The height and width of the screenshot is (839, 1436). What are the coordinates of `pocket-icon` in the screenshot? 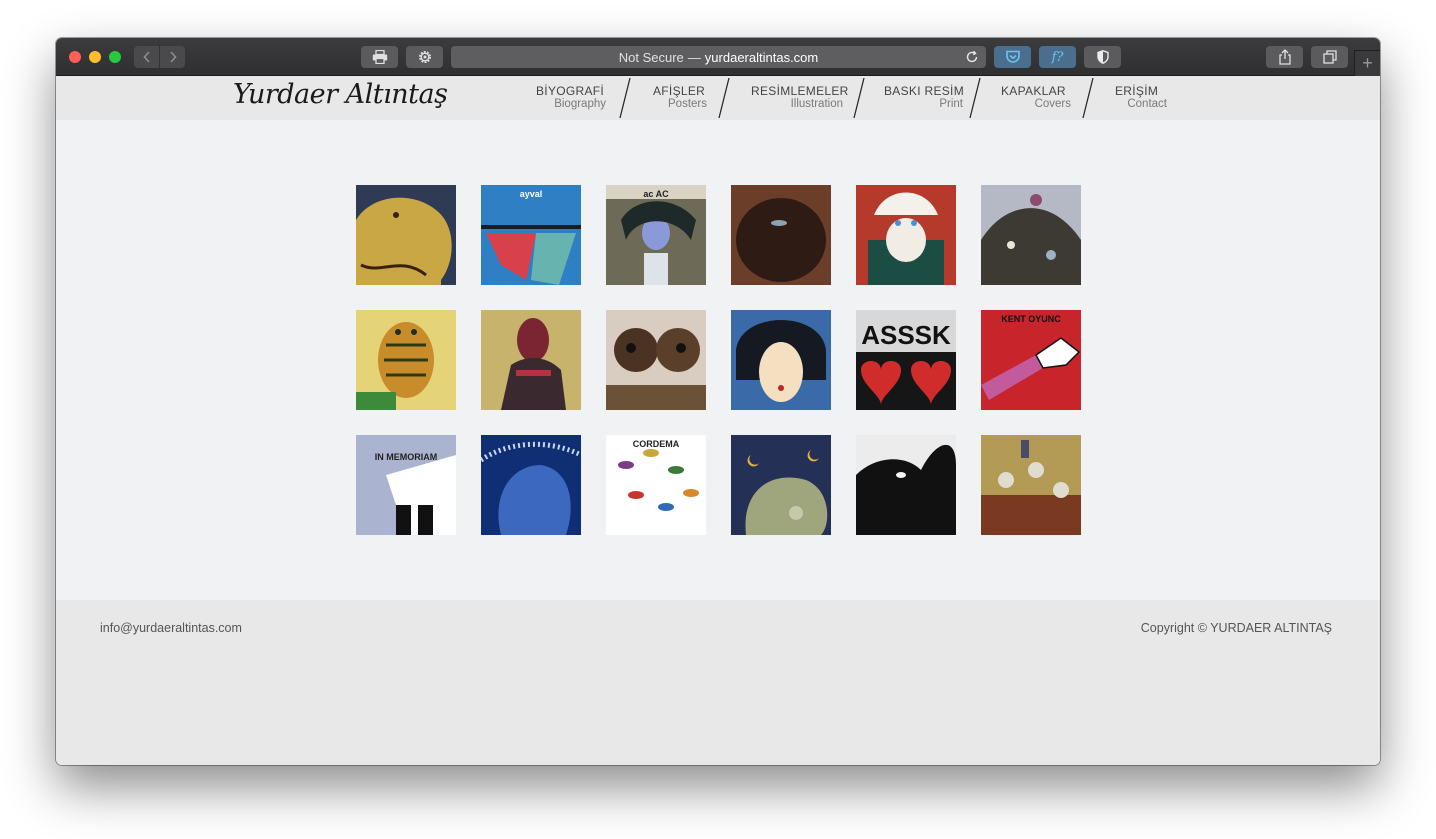 It's located at (1012, 56).